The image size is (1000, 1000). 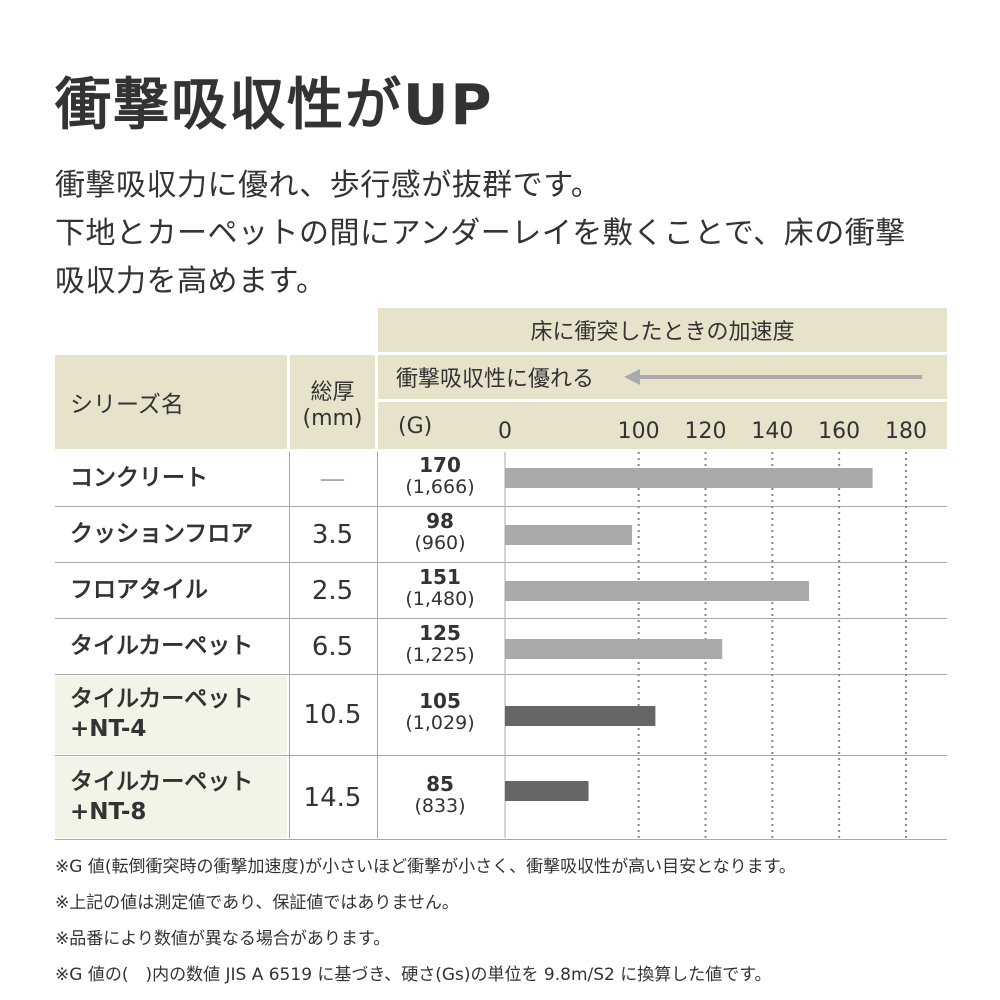 I want to click on page-title: 衝撃吸収性がUP, so click(x=274, y=105).